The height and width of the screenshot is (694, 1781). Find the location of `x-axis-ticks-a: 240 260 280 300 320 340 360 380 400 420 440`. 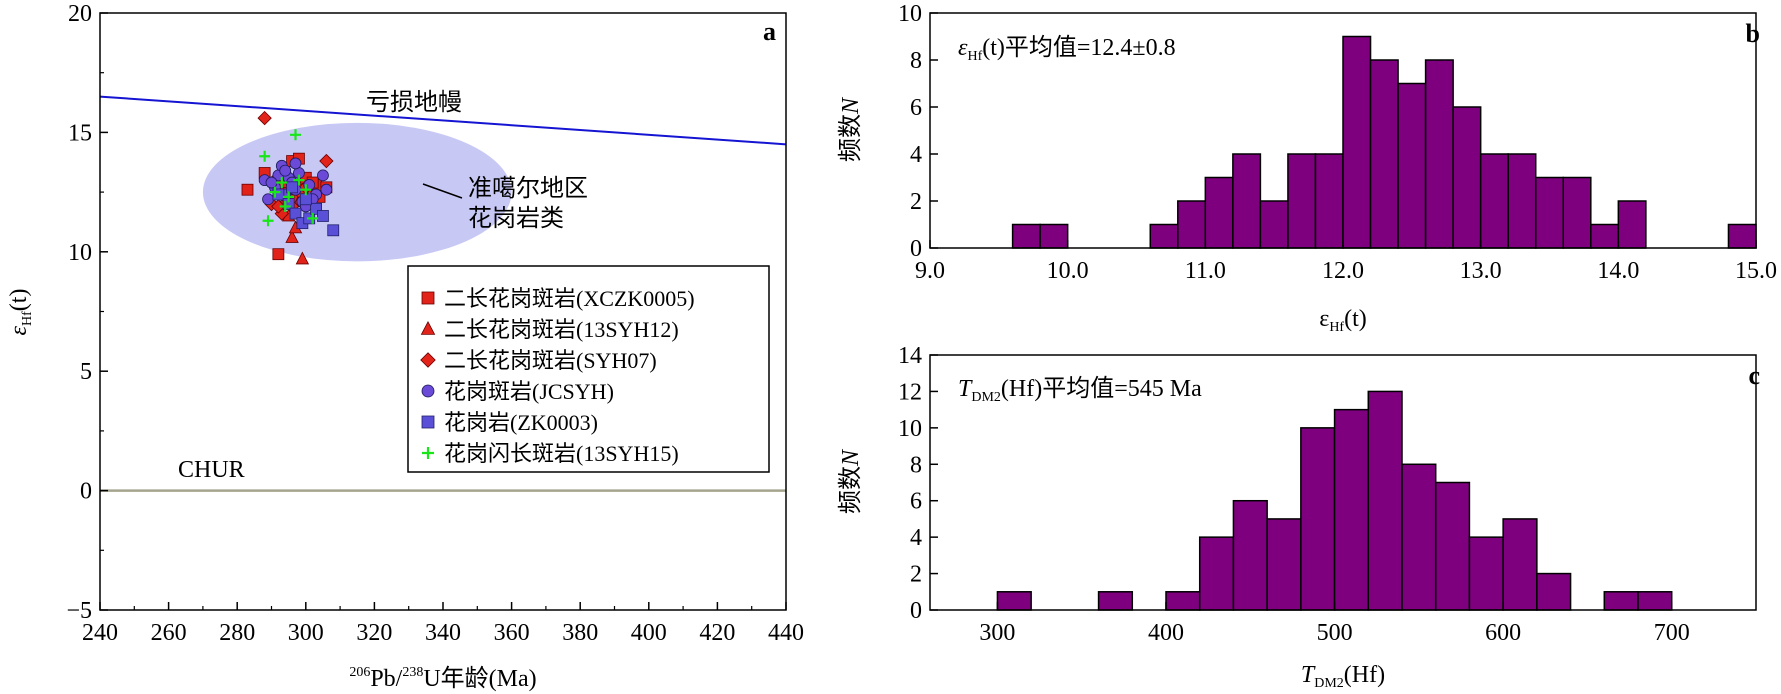

x-axis-ticks-a: 240 260 280 300 320 340 360 380 400 420 440 is located at coordinates (443, 624).